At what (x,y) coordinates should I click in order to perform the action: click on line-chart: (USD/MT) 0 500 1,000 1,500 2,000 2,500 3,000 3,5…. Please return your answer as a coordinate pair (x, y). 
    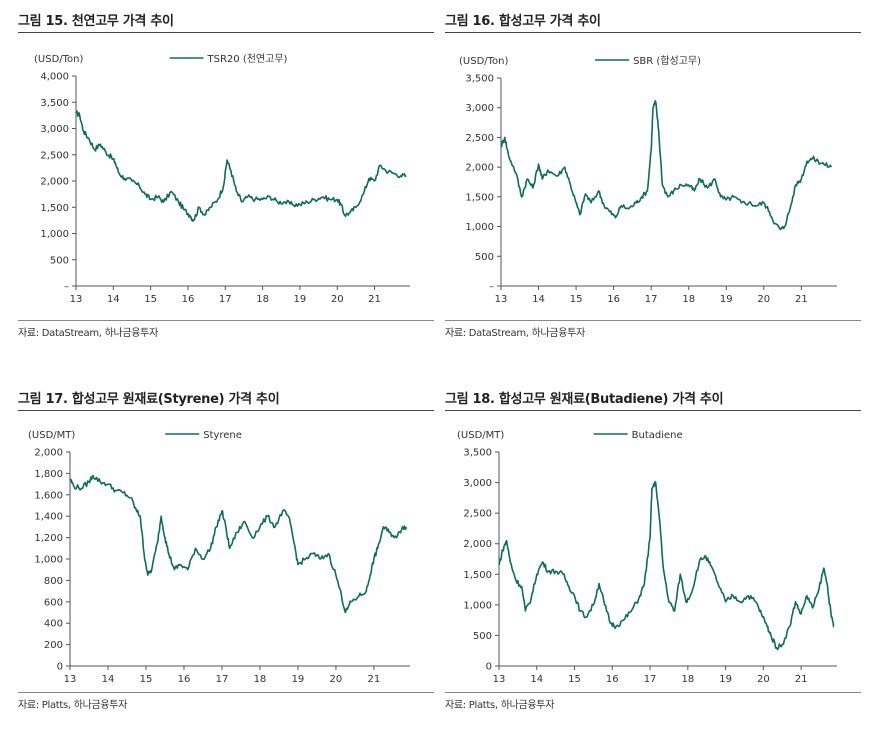
    Looking at the image, I should click on (647, 557).